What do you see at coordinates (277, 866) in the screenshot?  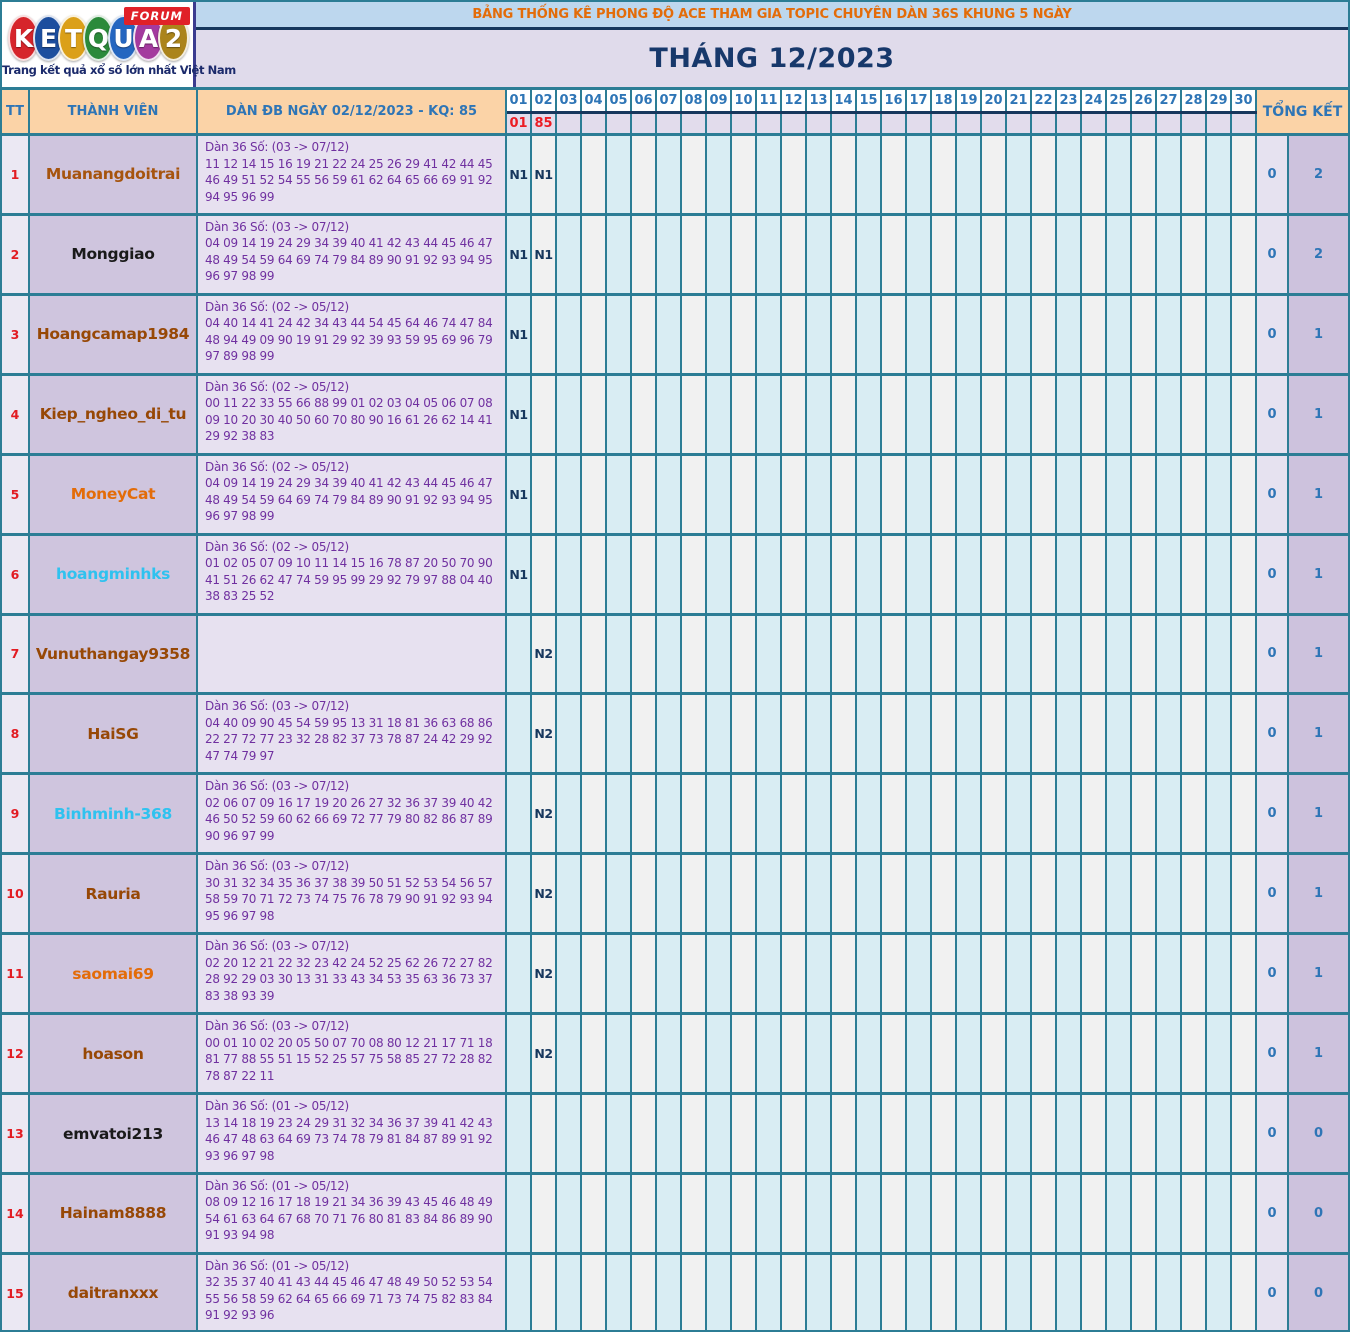 I see `dan-range-label: Dàn 36 Số: (03 -> 07/12)` at bounding box center [277, 866].